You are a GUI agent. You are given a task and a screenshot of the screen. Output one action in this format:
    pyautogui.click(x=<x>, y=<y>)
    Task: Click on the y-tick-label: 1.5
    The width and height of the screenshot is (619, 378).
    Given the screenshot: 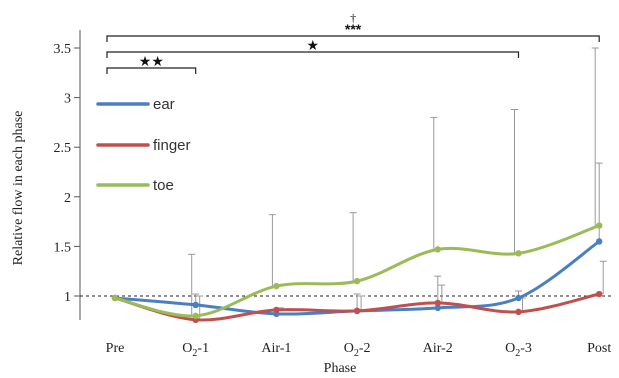 What is the action you would take?
    pyautogui.click(x=63, y=247)
    